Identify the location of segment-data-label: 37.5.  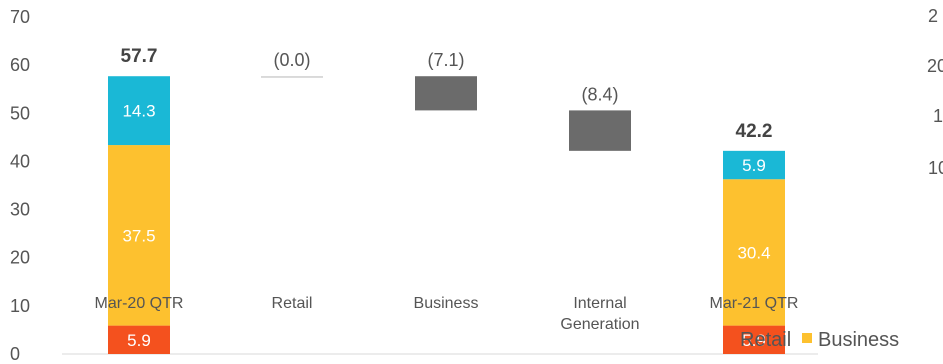
(138, 235).